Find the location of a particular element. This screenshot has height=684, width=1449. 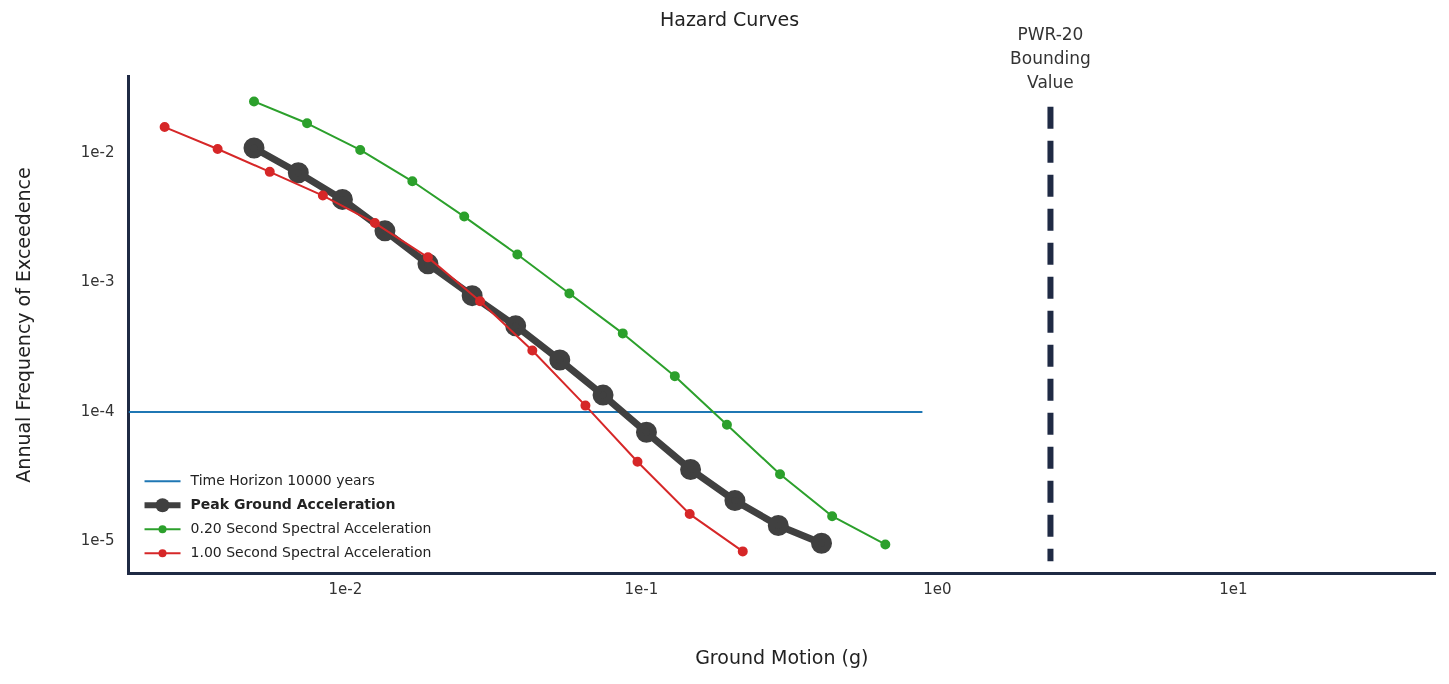

chart-title: Hazard Curves is located at coordinates (729, 19).